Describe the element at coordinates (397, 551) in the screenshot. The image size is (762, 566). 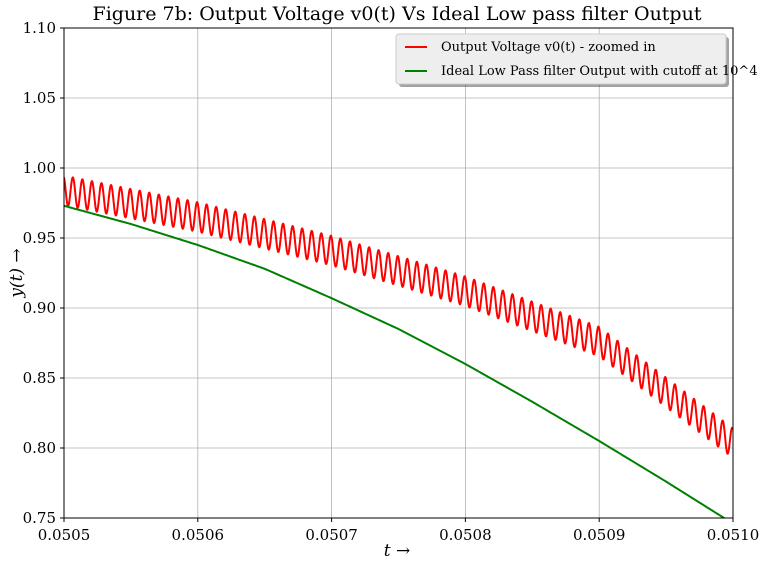
I see `x-axis-label: t →` at that location.